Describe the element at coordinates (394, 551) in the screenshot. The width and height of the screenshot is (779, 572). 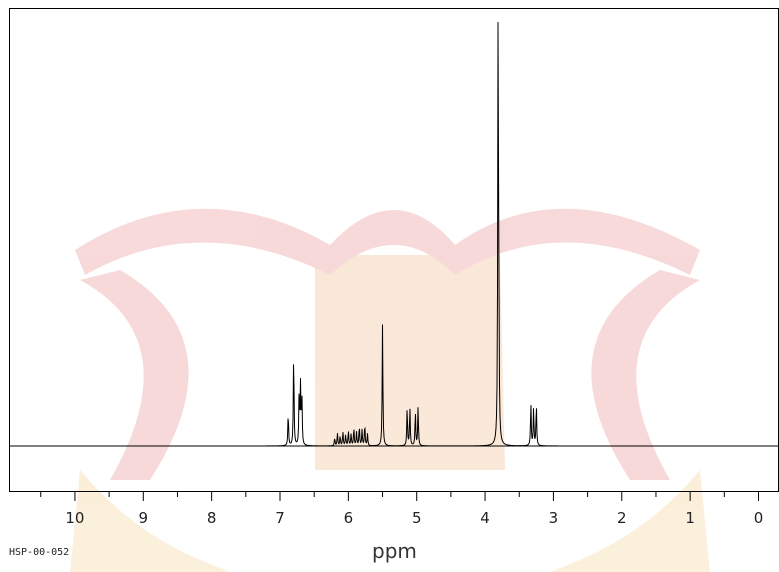
I see `x-axis-title: ppm` at that location.